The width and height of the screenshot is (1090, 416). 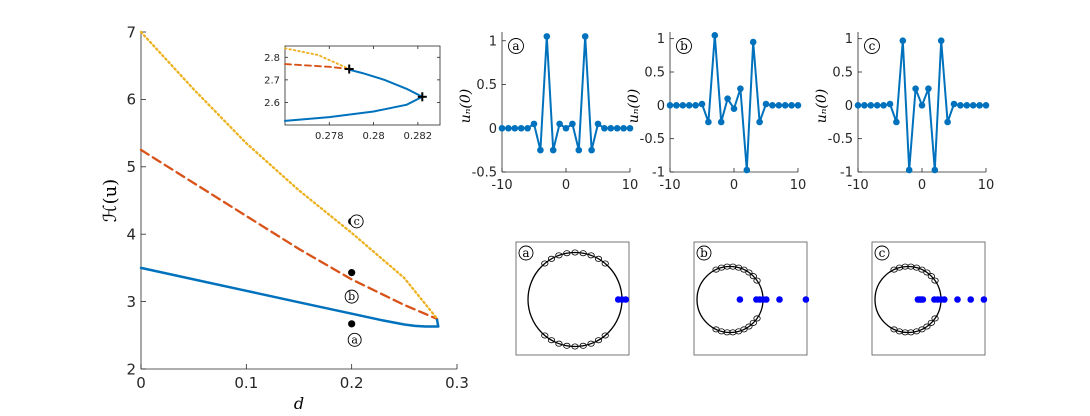 What do you see at coordinates (317, 66) in the screenshot?
I see `inset-series-branch-b` at bounding box center [317, 66].